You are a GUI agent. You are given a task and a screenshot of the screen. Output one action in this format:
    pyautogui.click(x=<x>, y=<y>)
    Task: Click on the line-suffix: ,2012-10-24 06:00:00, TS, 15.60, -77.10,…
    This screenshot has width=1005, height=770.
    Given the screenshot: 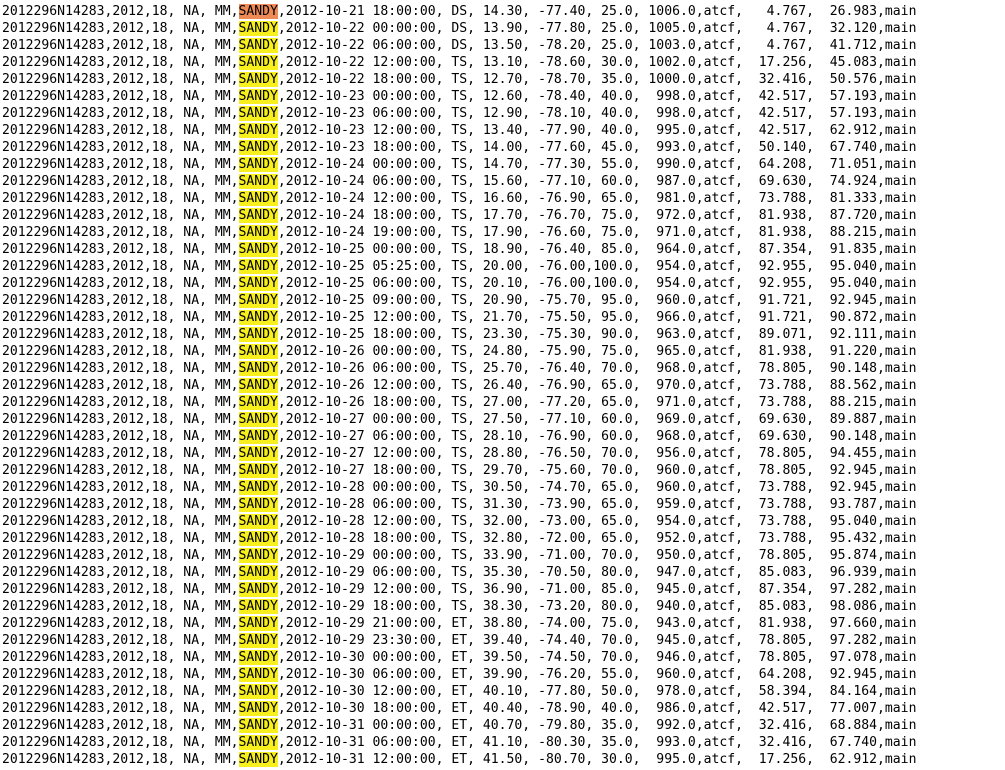 What is the action you would take?
    pyautogui.click(x=597, y=181)
    